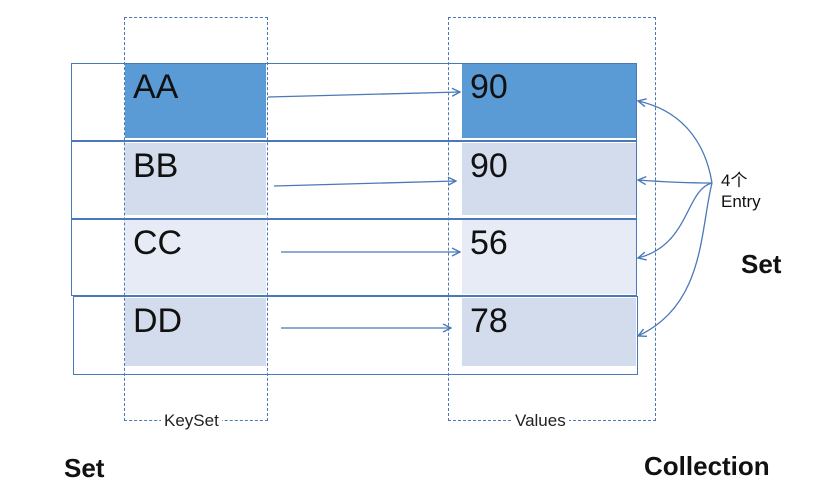  Describe the element at coordinates (489, 321) in the screenshot. I see `value-text-4: 78` at that location.